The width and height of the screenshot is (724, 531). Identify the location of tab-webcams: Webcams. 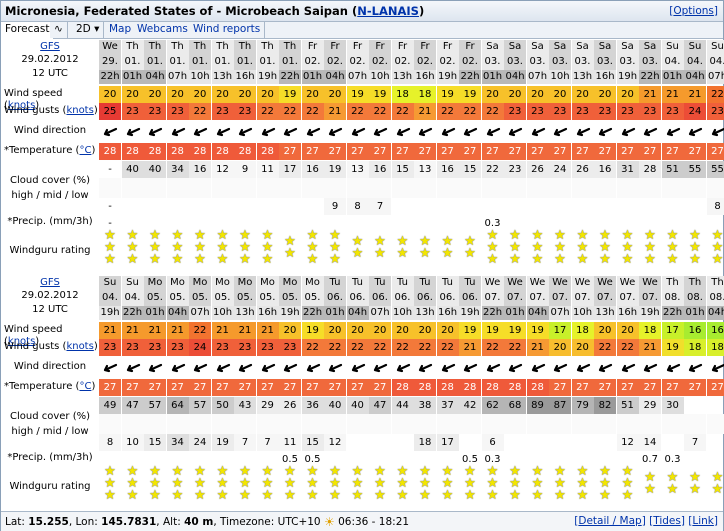
(163, 30).